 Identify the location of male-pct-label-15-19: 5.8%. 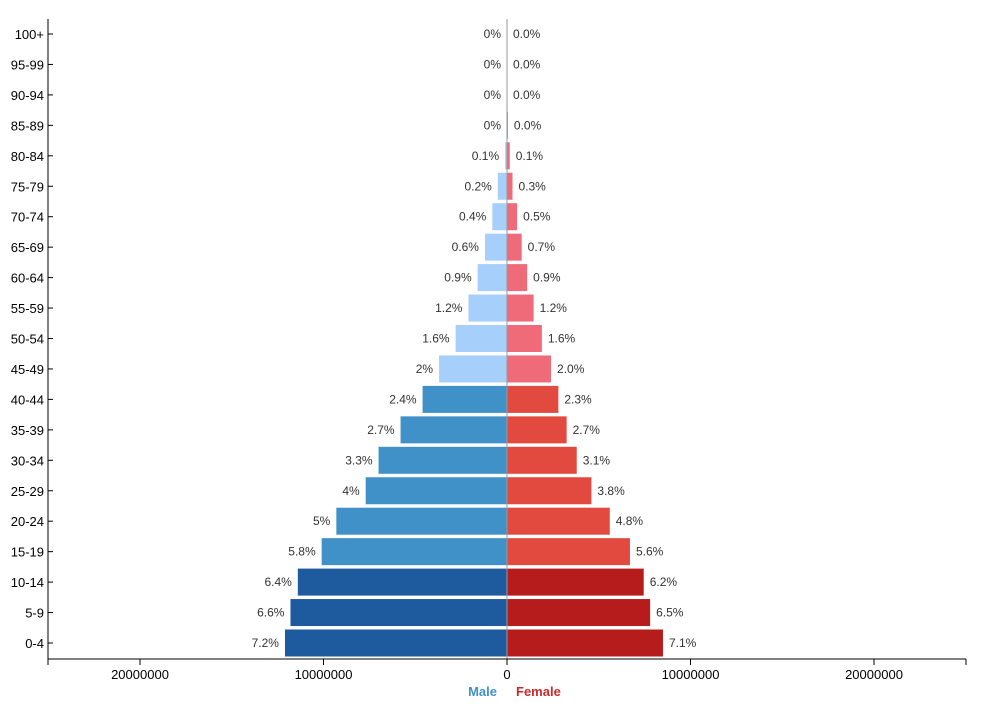
(302, 552).